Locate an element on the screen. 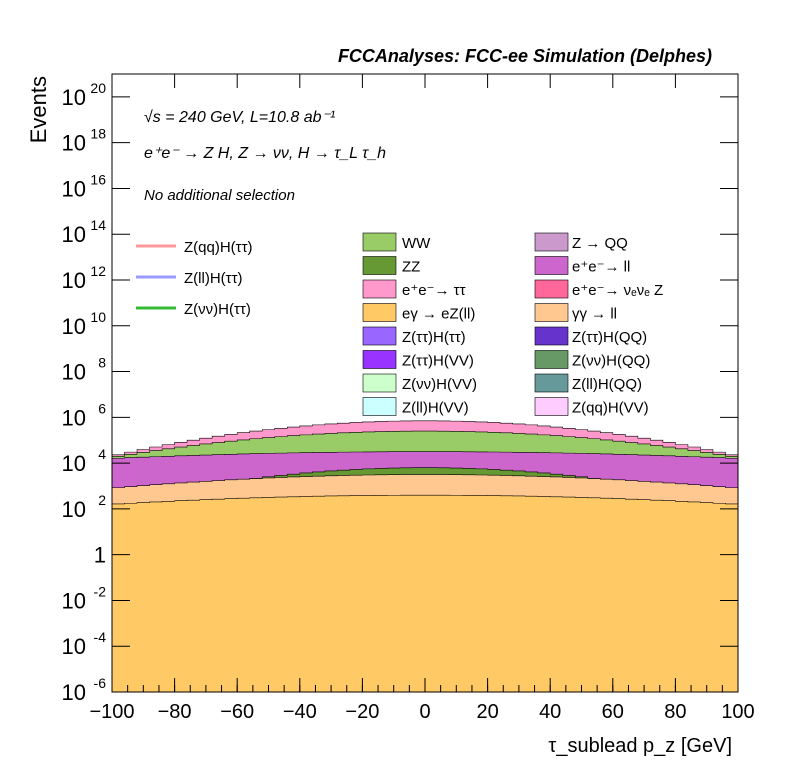 The image size is (796, 772). x-tick-label: 80 is located at coordinates (675, 712).